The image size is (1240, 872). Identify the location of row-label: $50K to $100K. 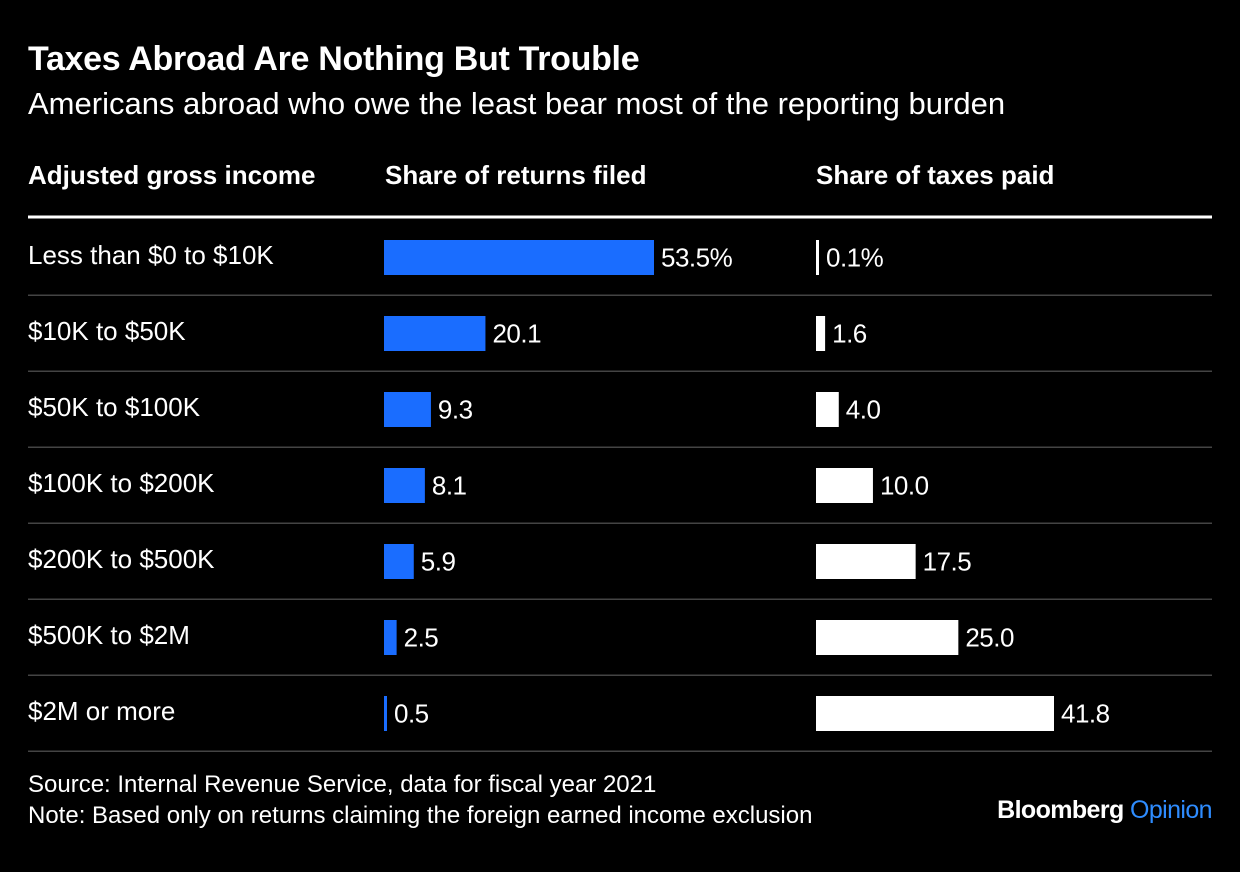
(114, 407).